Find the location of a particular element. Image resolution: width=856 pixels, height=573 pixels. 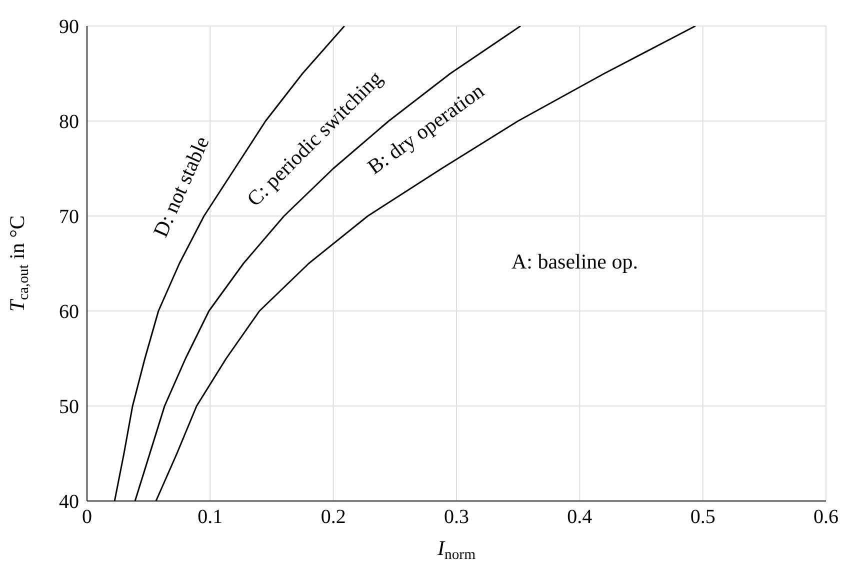

x-tick-label: 0.2 is located at coordinates (333, 517).